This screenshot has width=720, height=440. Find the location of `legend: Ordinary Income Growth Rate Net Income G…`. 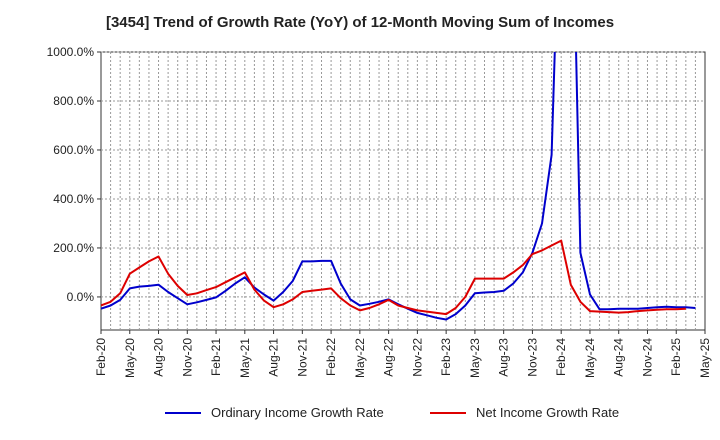

legend: Ordinary Income Growth Rate Net Income G… is located at coordinates (360, 415).